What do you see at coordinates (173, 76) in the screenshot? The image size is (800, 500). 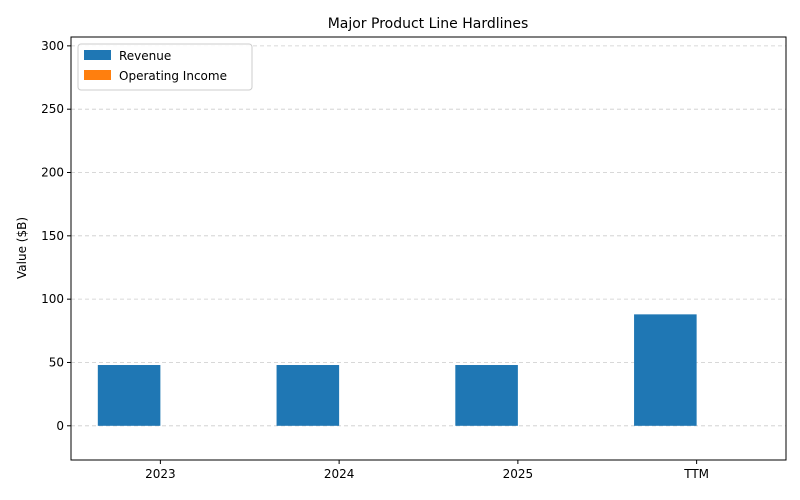 I see `legend-label: Operating Income` at bounding box center [173, 76].